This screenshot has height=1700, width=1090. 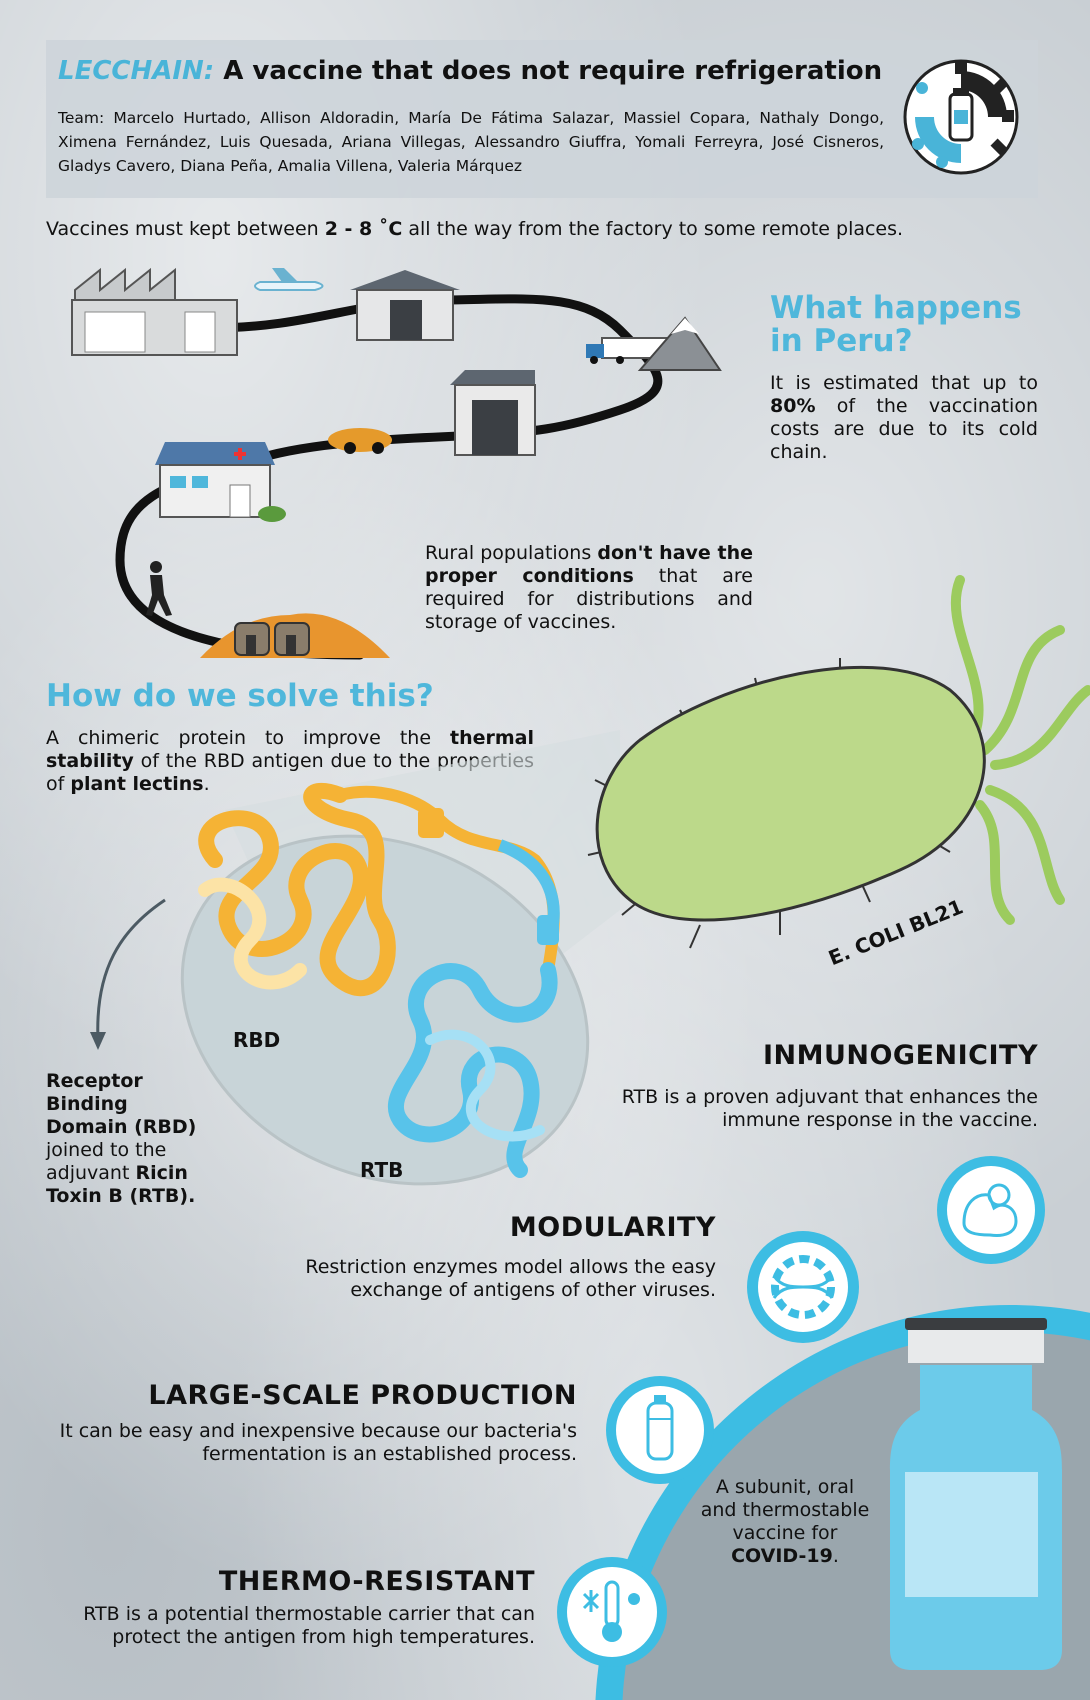 What do you see at coordinates (154, 311) in the screenshot?
I see `factory-icon` at bounding box center [154, 311].